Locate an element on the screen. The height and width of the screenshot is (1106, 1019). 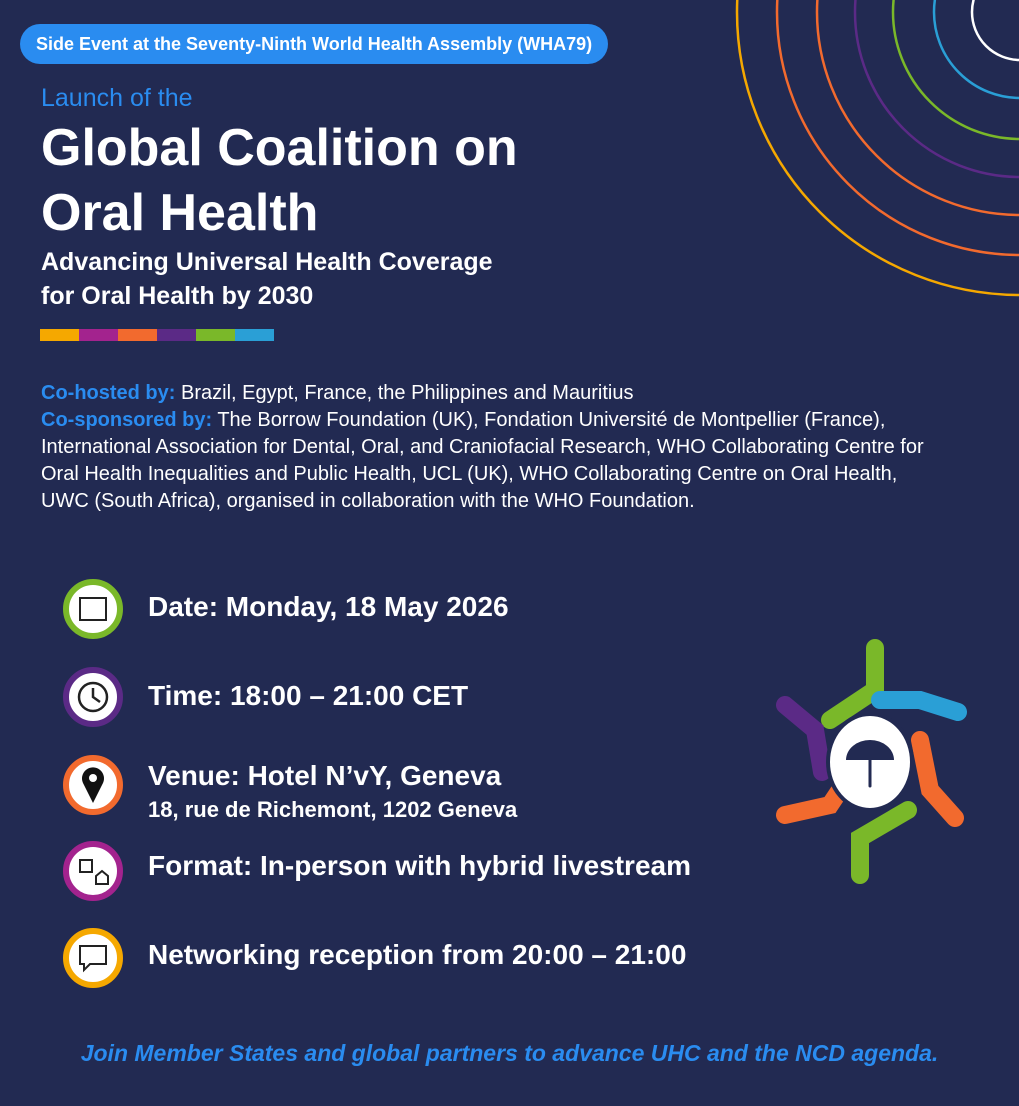
date-icon is located at coordinates (93, 609).